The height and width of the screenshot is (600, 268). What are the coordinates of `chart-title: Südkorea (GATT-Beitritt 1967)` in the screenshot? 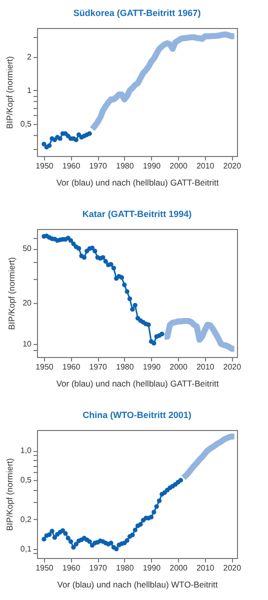 It's located at (137, 13).